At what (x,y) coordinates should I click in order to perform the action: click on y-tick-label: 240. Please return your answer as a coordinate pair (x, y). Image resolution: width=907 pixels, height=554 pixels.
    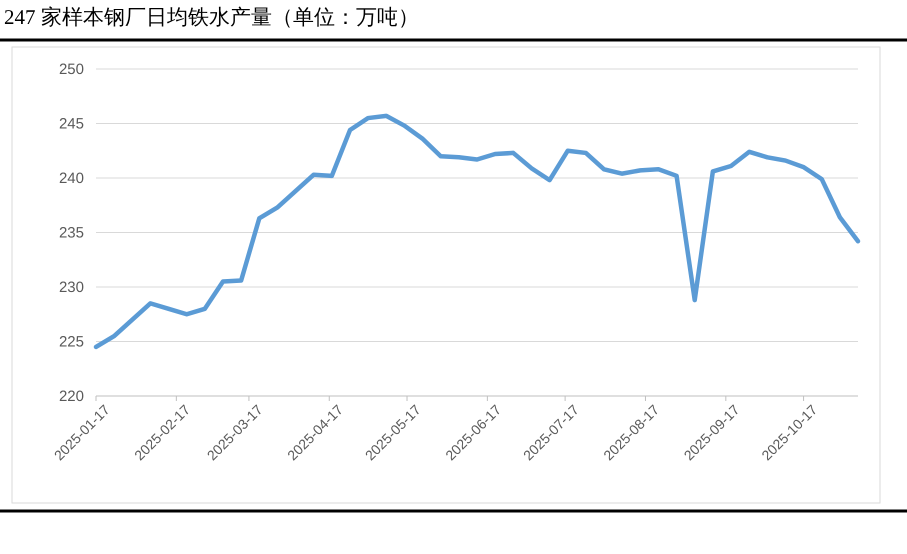
    Looking at the image, I should click on (71, 178).